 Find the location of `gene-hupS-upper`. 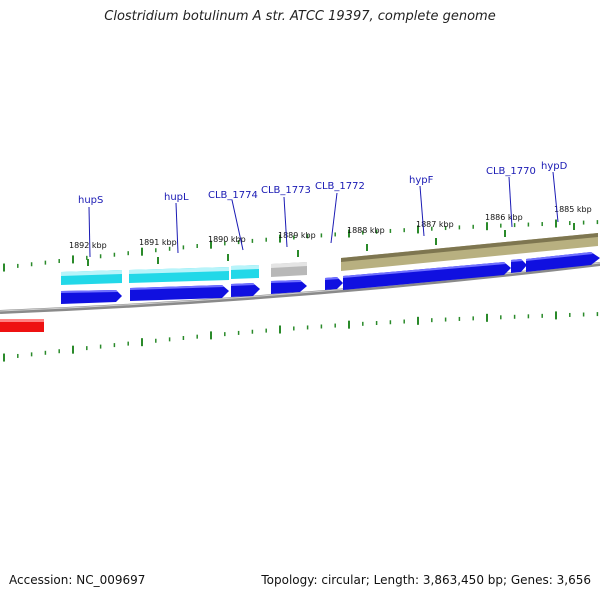

gene-hupS-upper is located at coordinates (91, 277).